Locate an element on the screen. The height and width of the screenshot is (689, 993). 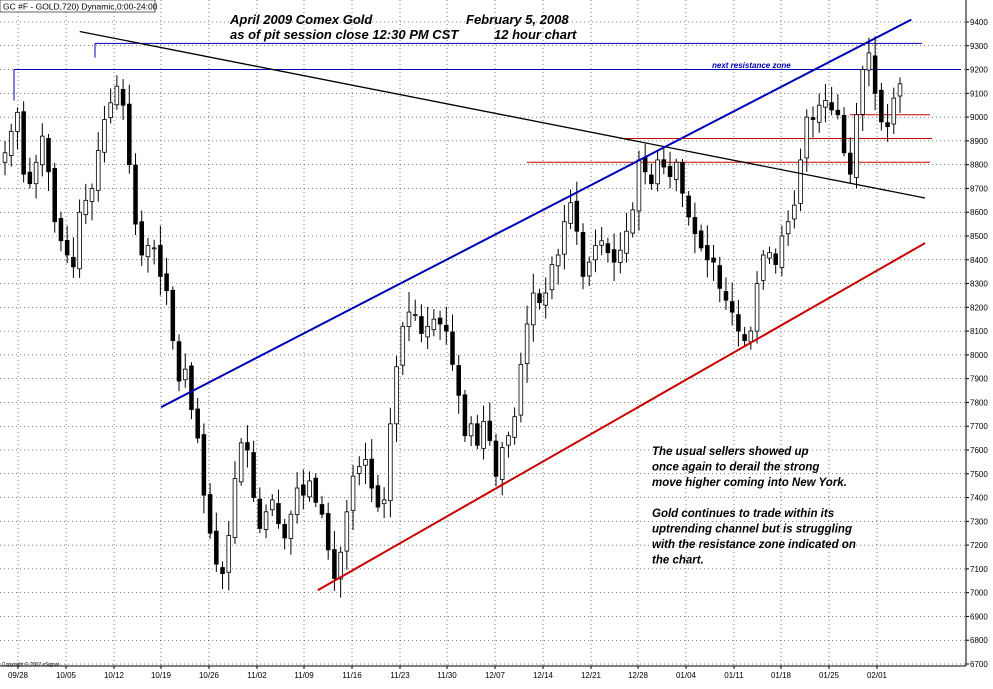
annotation-line: the chart. is located at coordinates (678, 561).